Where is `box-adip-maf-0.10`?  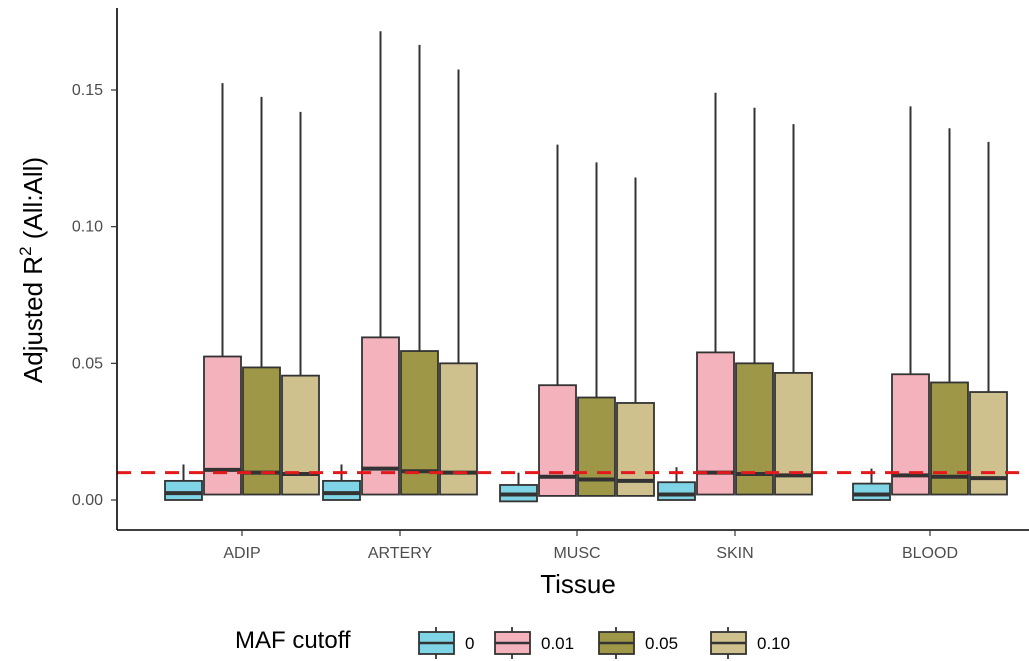
box-adip-maf-0.10 is located at coordinates (300, 303).